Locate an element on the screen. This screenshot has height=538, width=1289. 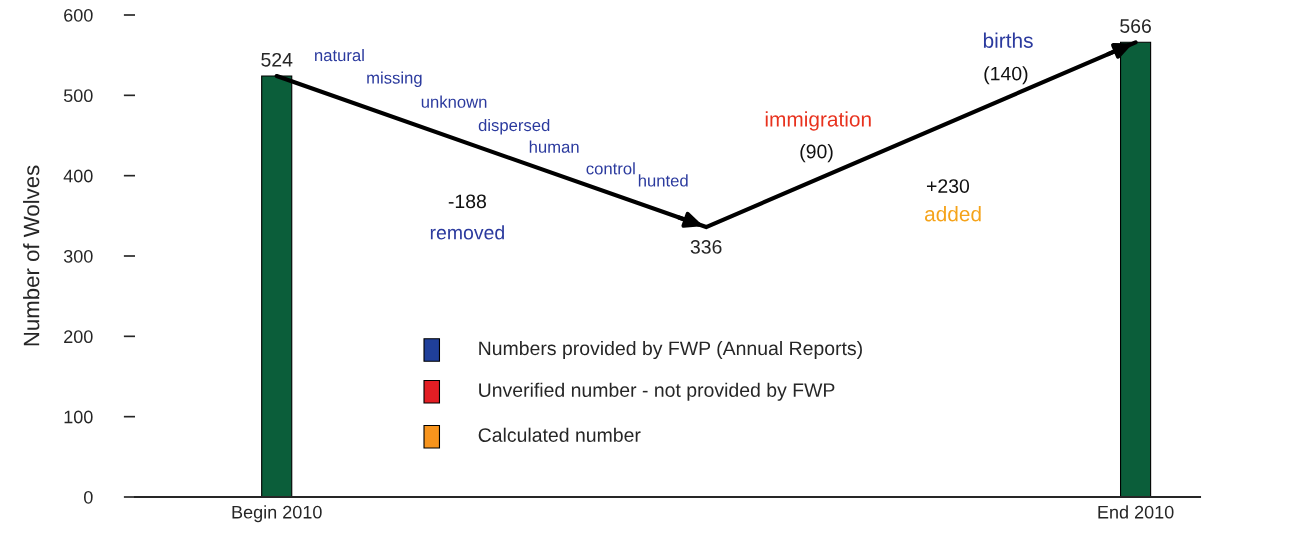
annotation: hunted is located at coordinates (663, 180).